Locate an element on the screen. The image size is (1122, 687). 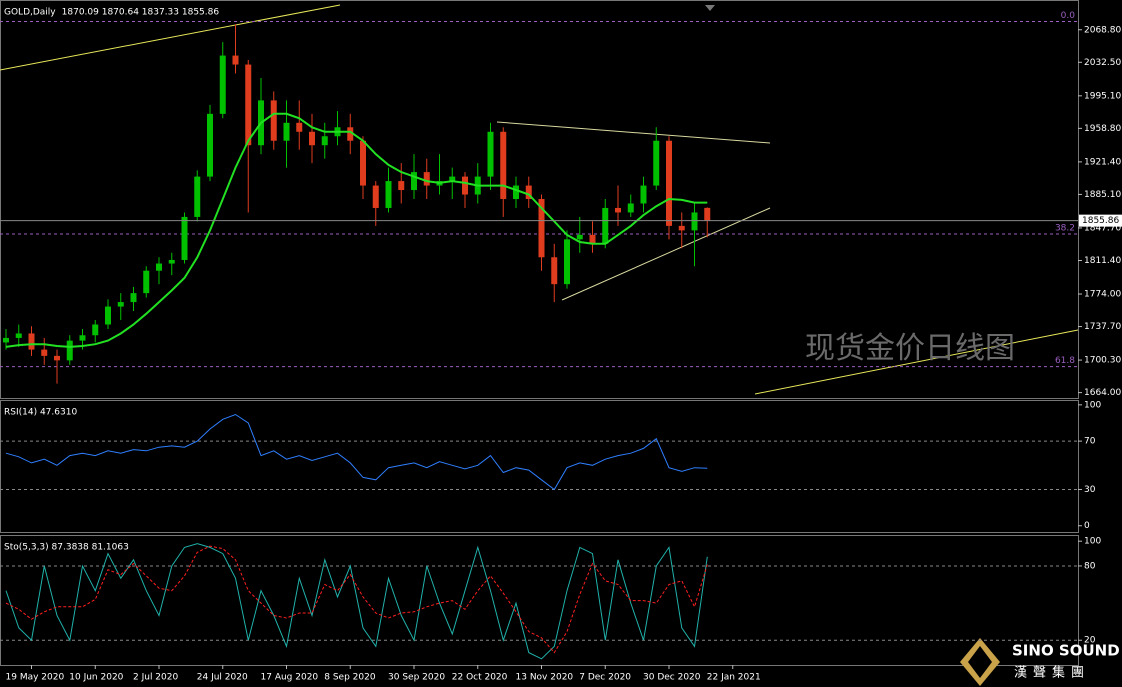
logo-icon is located at coordinates (980, 662).